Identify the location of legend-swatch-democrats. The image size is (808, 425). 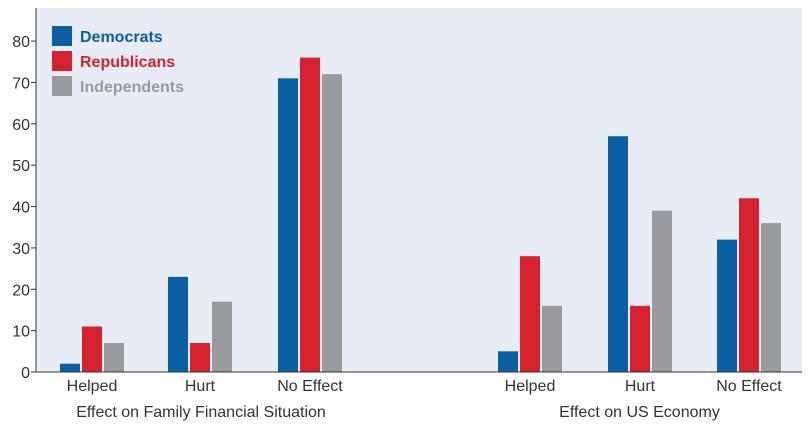
(62, 36).